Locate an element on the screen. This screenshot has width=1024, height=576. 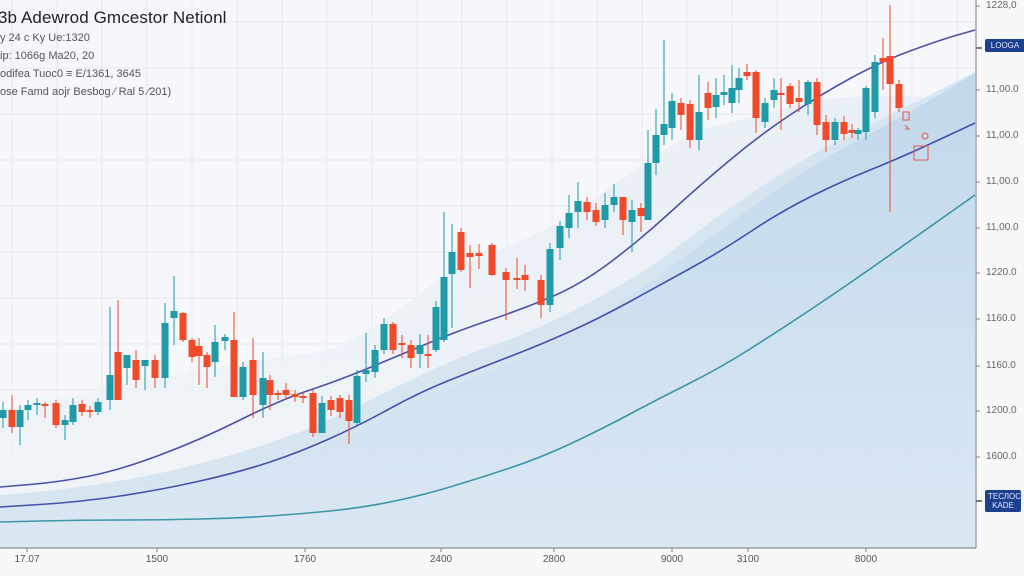
y-tick-label: 1600.0 is located at coordinates (1001, 456).